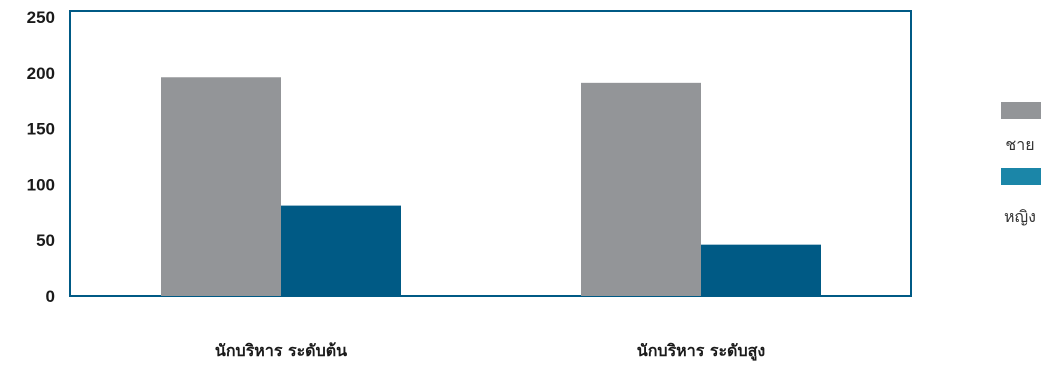  What do you see at coordinates (41, 184) in the screenshot?
I see `y-tick-label: 100` at bounding box center [41, 184].